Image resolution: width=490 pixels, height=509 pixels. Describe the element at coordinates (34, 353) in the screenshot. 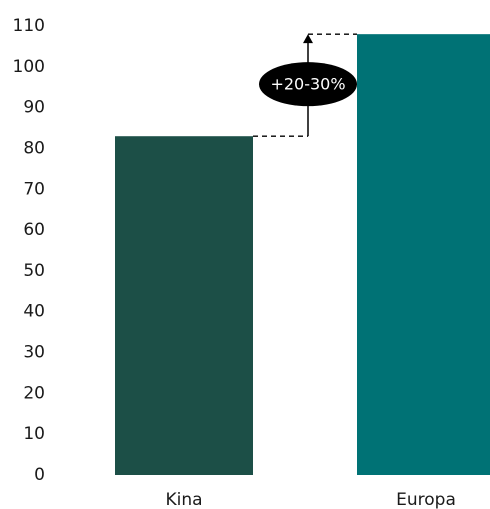

I see `y-tick-label: 30` at that location.